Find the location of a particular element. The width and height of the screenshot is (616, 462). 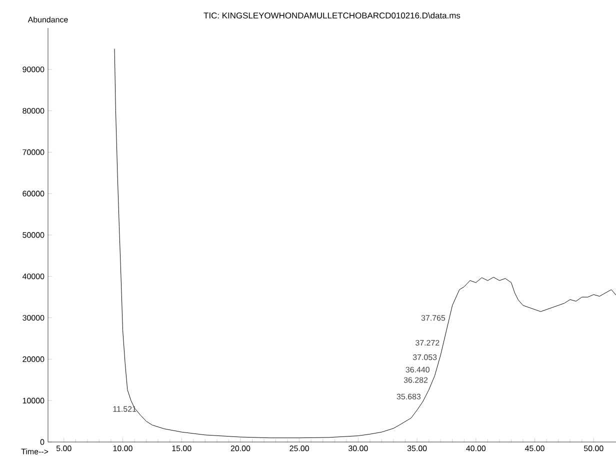

chart-title: TIC: KINGSLEYOWHONDAMULLETCHOBARCD010216.D\data.ms is located at coordinates (332, 15).